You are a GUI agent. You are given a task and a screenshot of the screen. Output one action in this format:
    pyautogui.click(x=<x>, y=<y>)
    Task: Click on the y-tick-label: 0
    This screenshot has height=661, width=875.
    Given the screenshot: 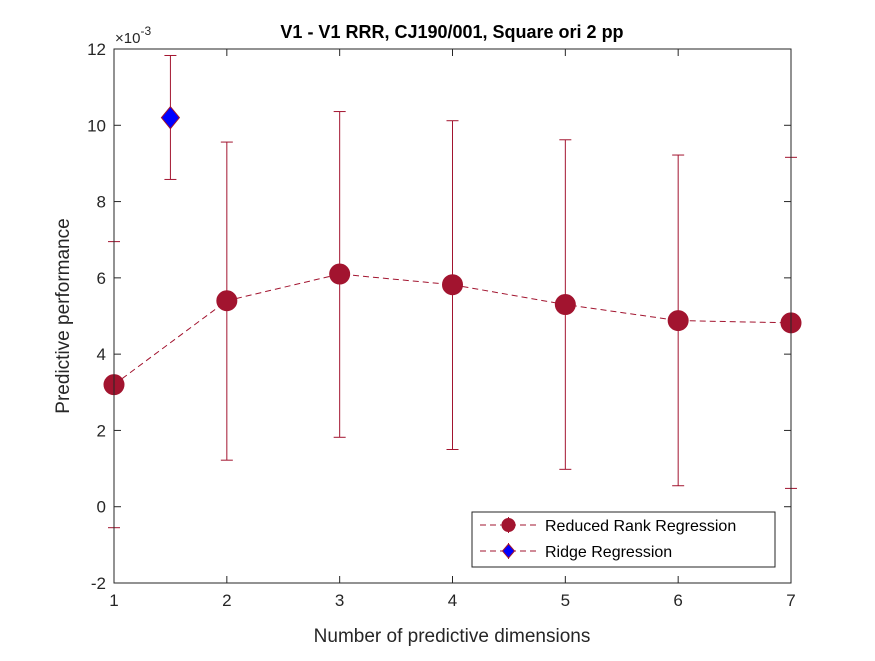 What is the action you would take?
    pyautogui.click(x=101, y=507)
    